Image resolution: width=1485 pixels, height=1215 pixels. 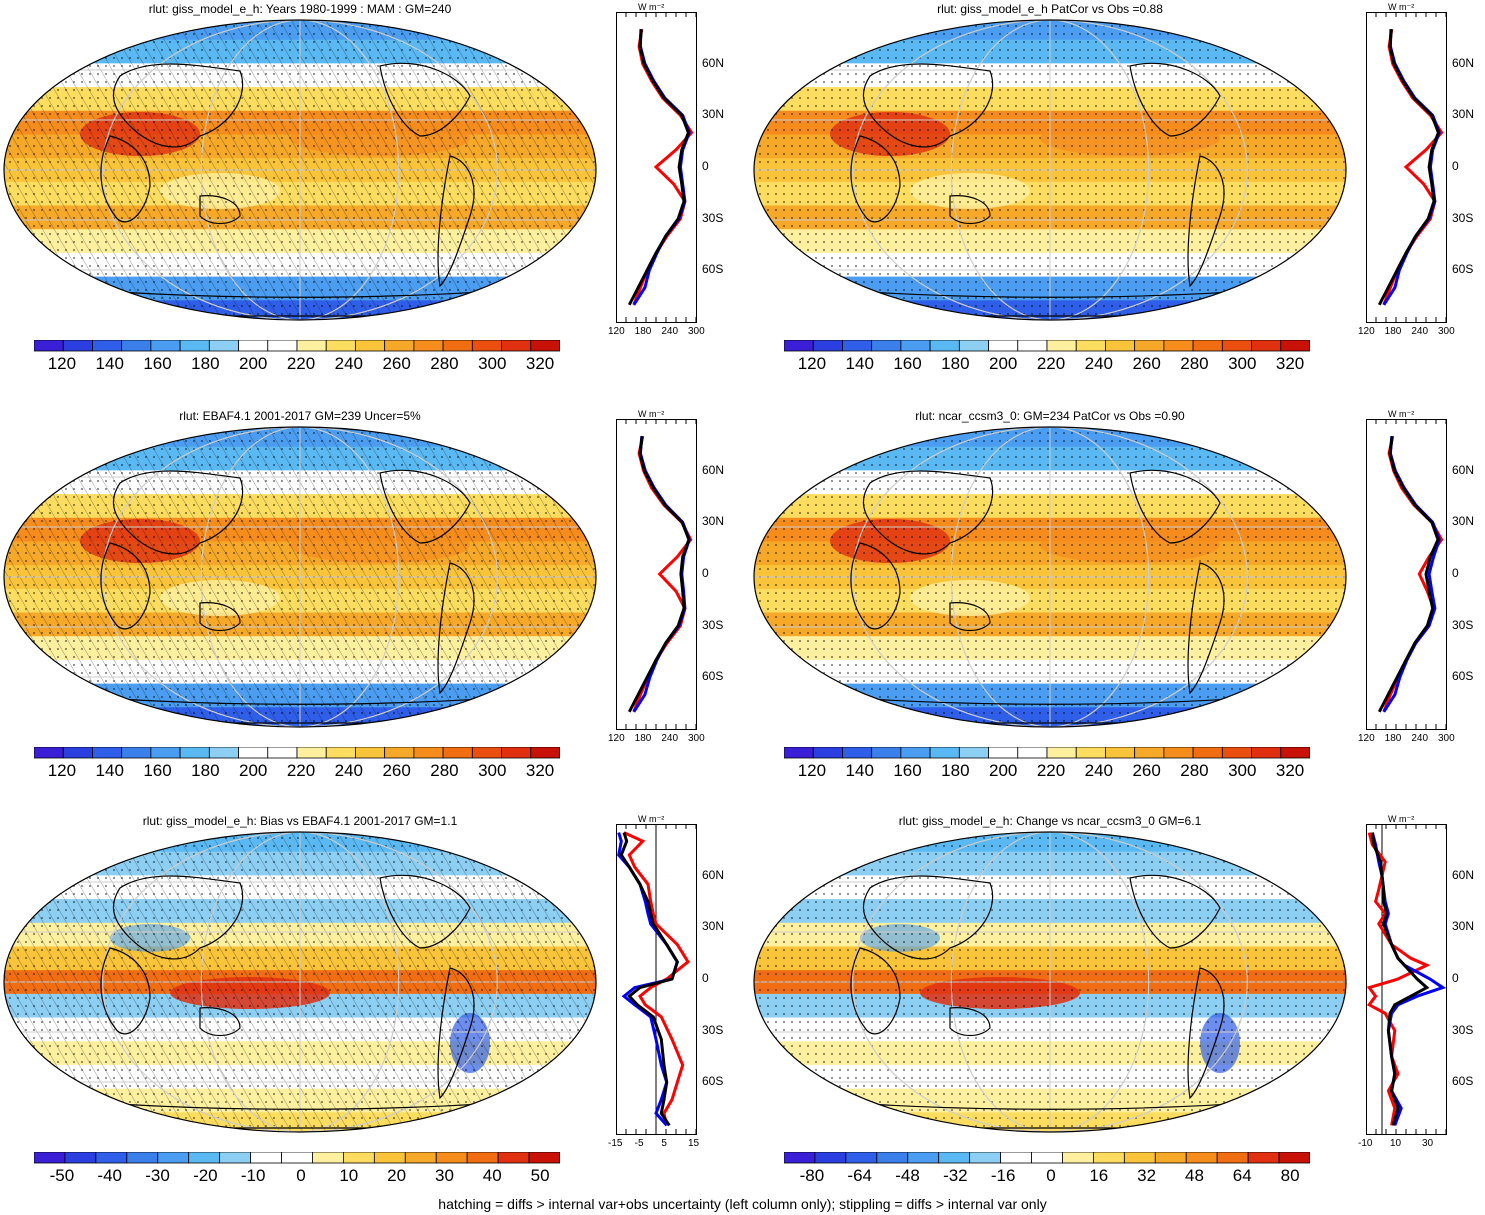 What do you see at coordinates (397, 1175) in the screenshot?
I see `colorbar-label: 20` at bounding box center [397, 1175].